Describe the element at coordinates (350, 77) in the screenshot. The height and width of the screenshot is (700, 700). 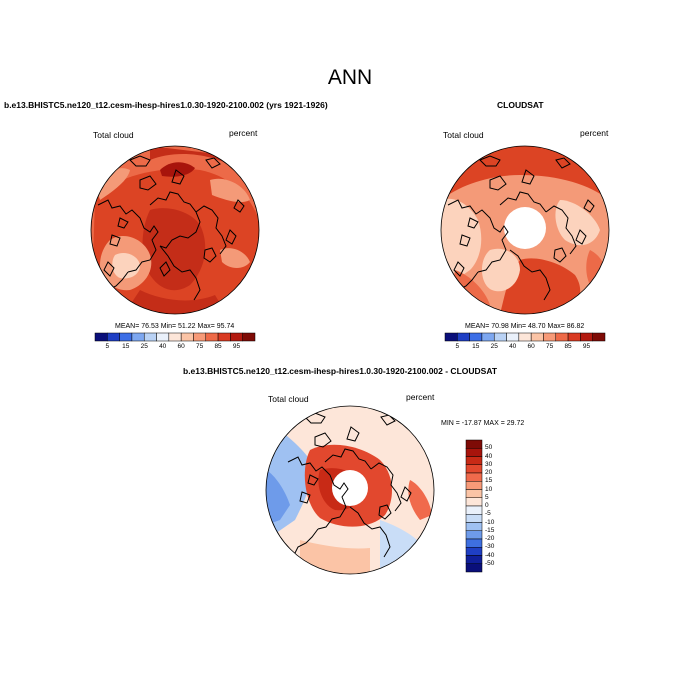
I see `figure-title: ANN` at that location.